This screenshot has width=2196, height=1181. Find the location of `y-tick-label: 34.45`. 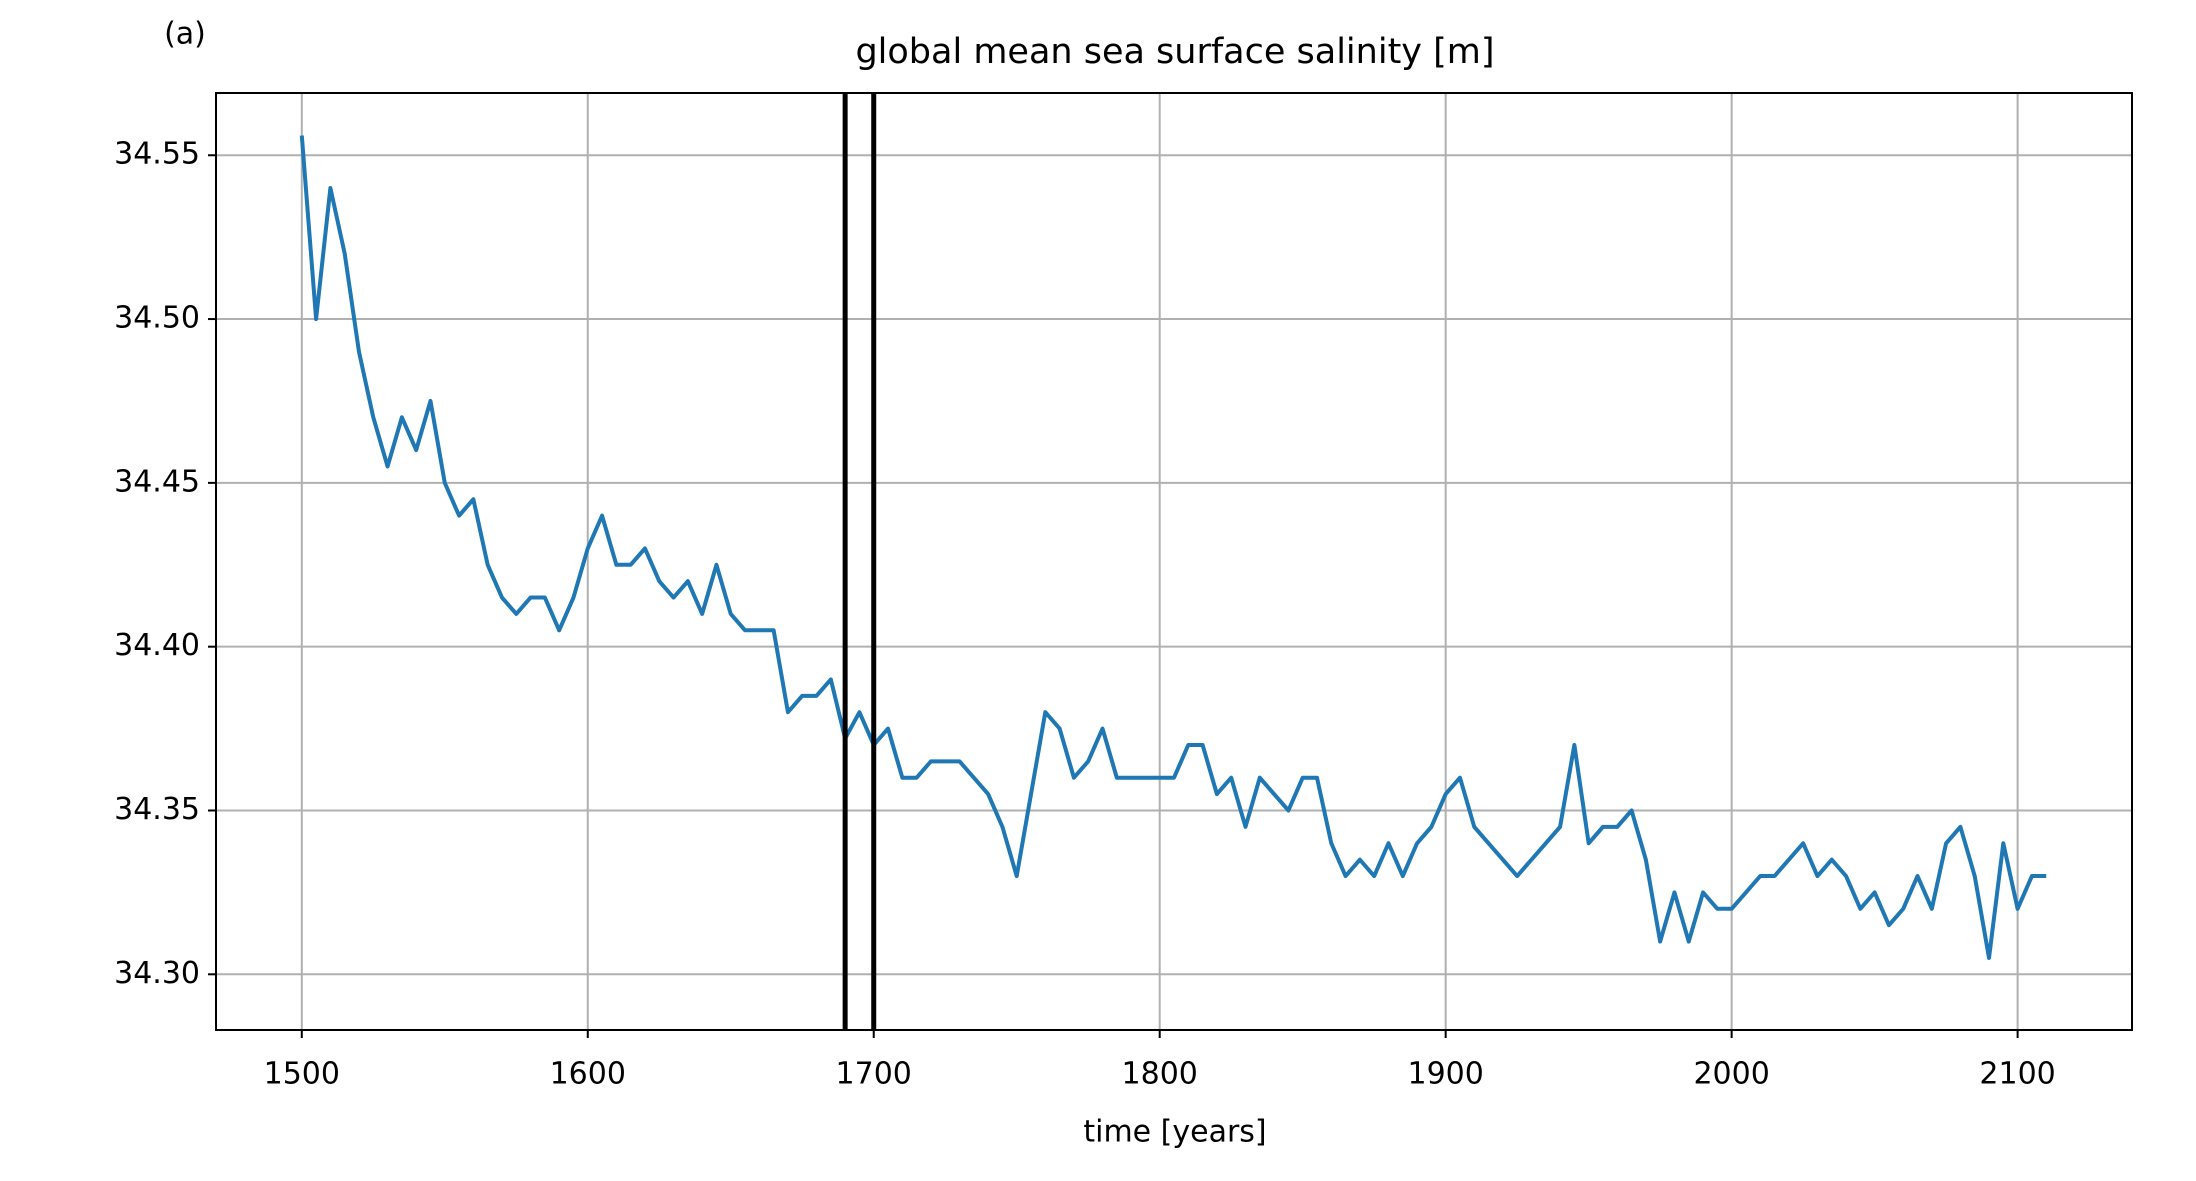

y-tick-label: 34.45 is located at coordinates (157, 481).